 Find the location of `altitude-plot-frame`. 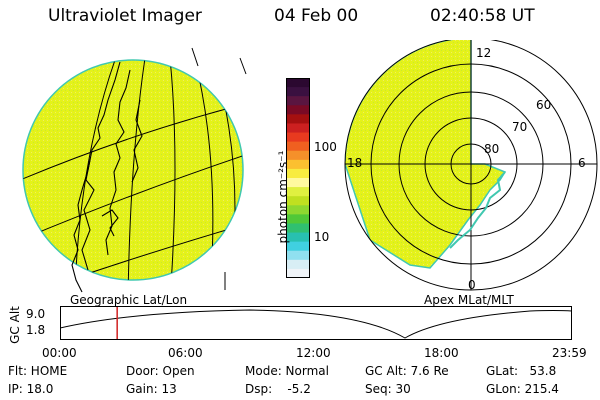

altitude-plot-frame is located at coordinates (316, 323).